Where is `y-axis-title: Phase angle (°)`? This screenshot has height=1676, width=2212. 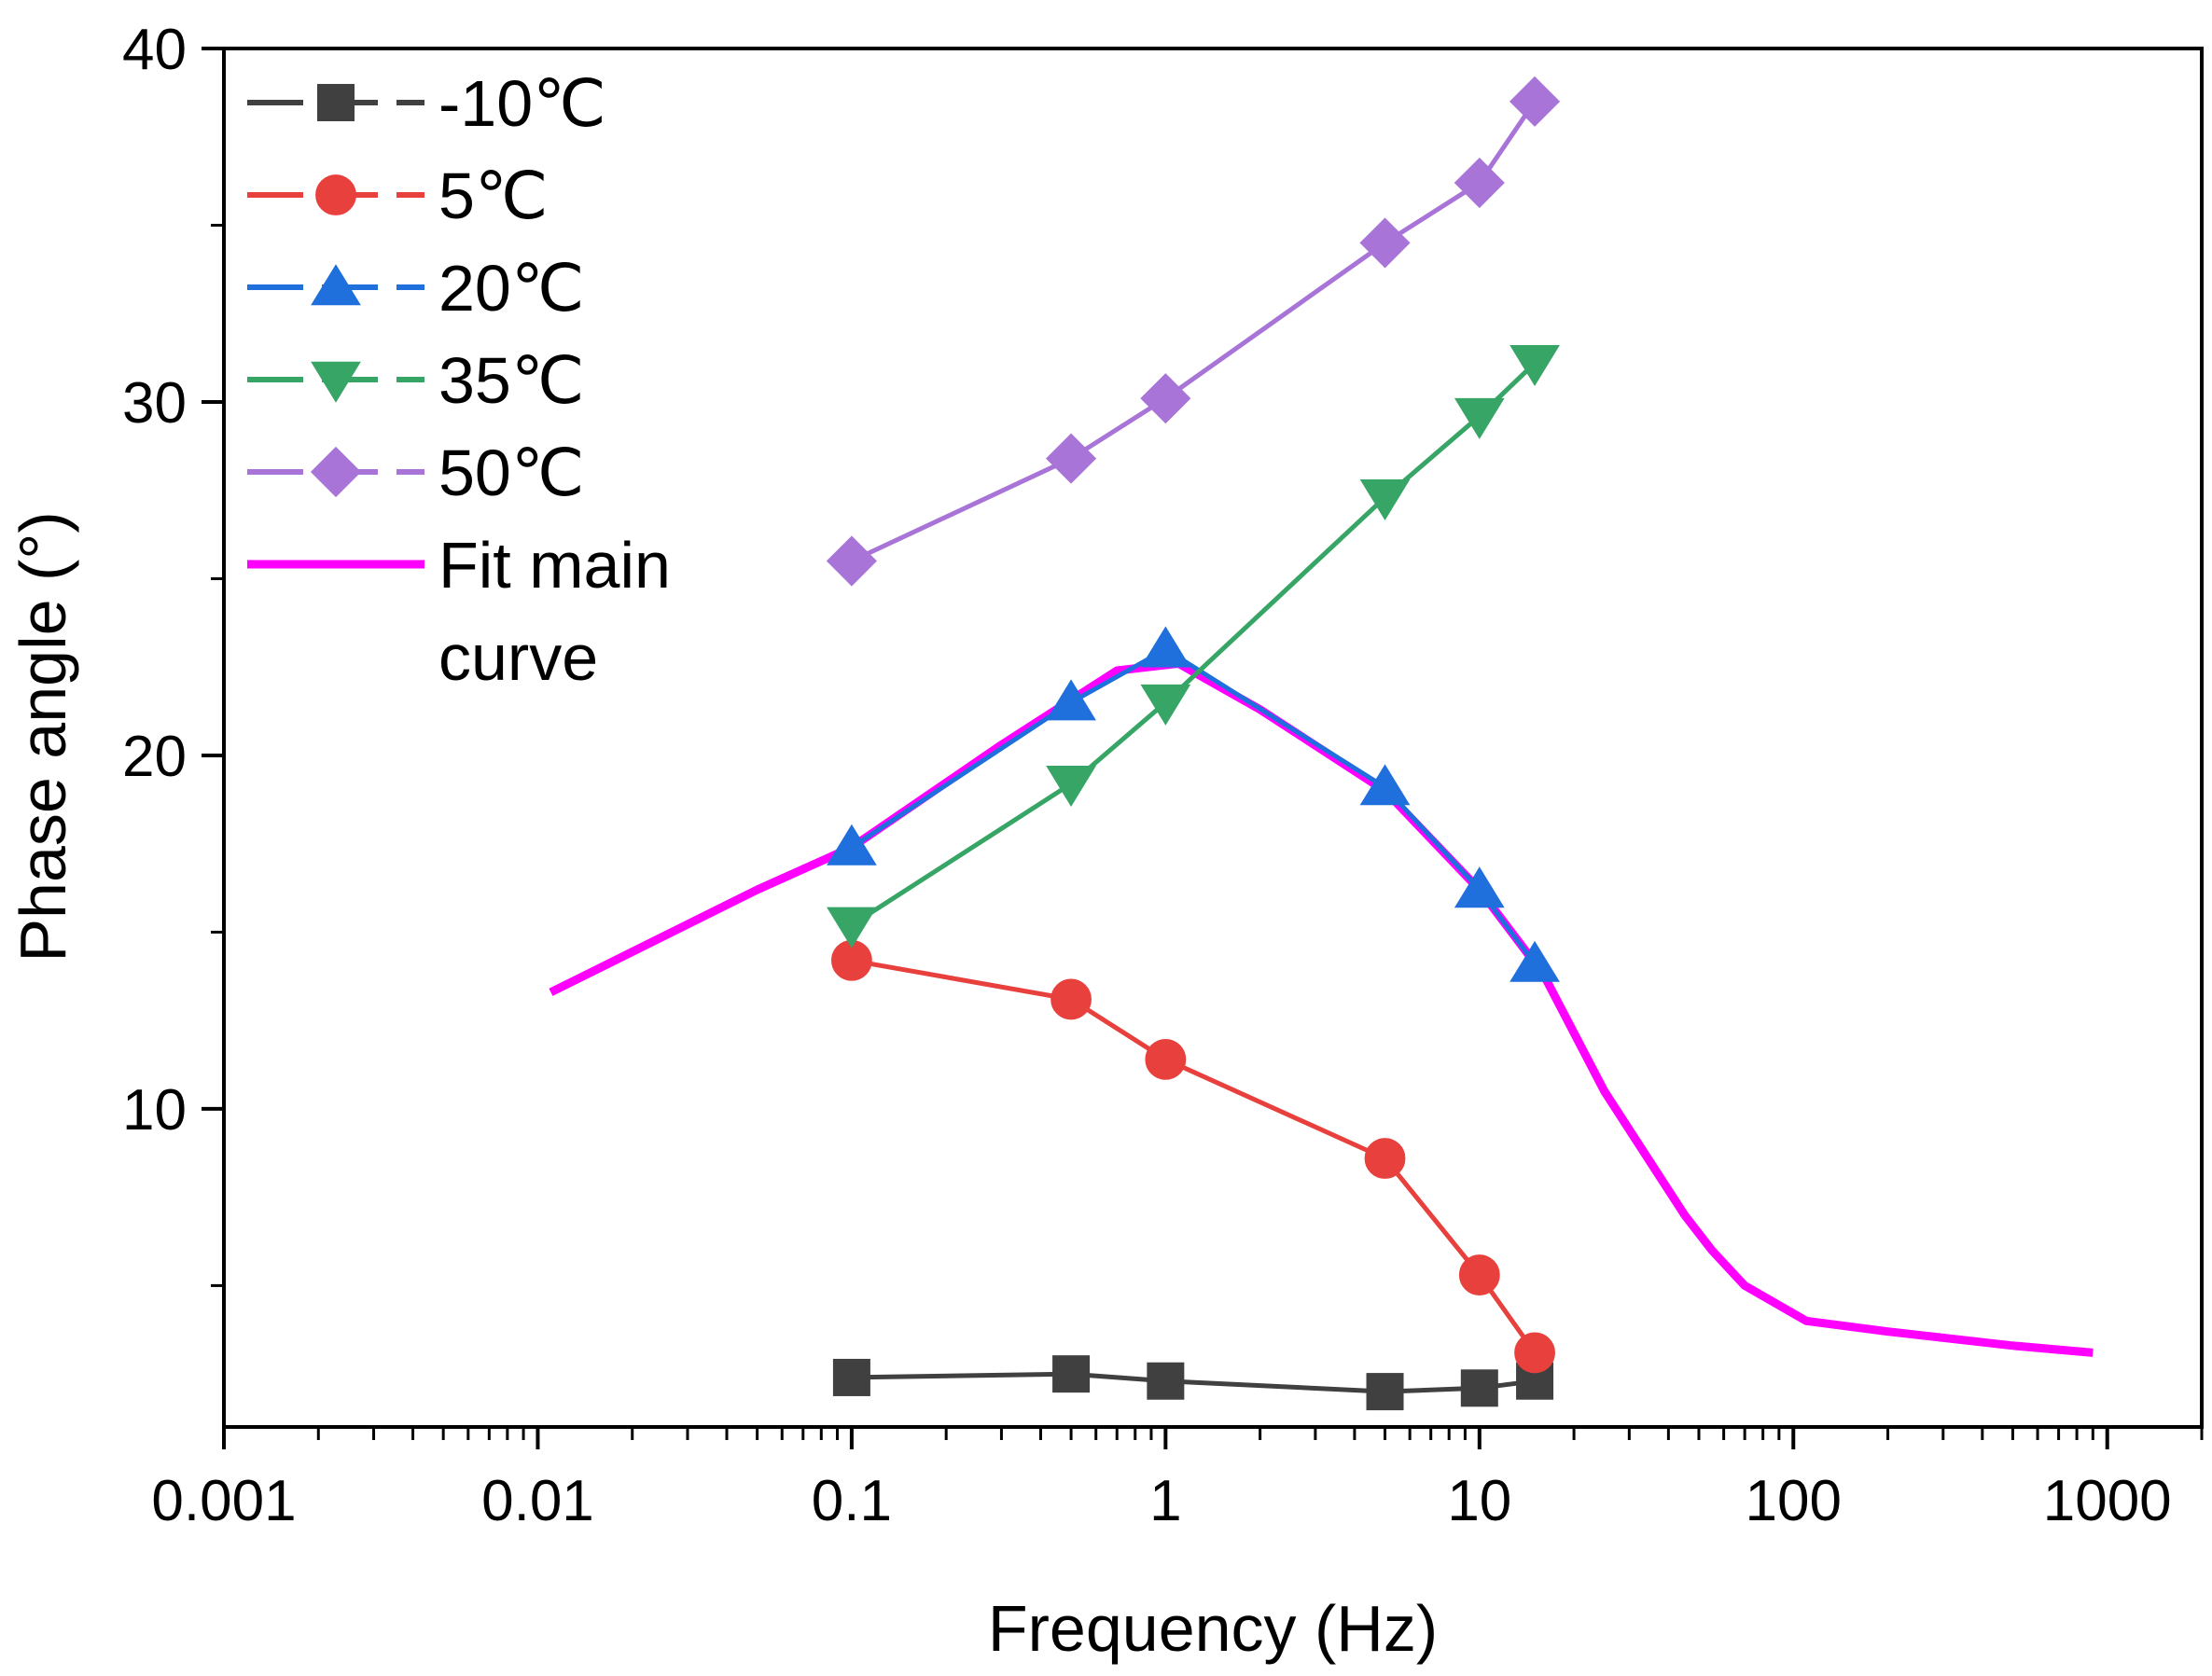 y-axis-title: Phase angle (°) is located at coordinates (43, 736).